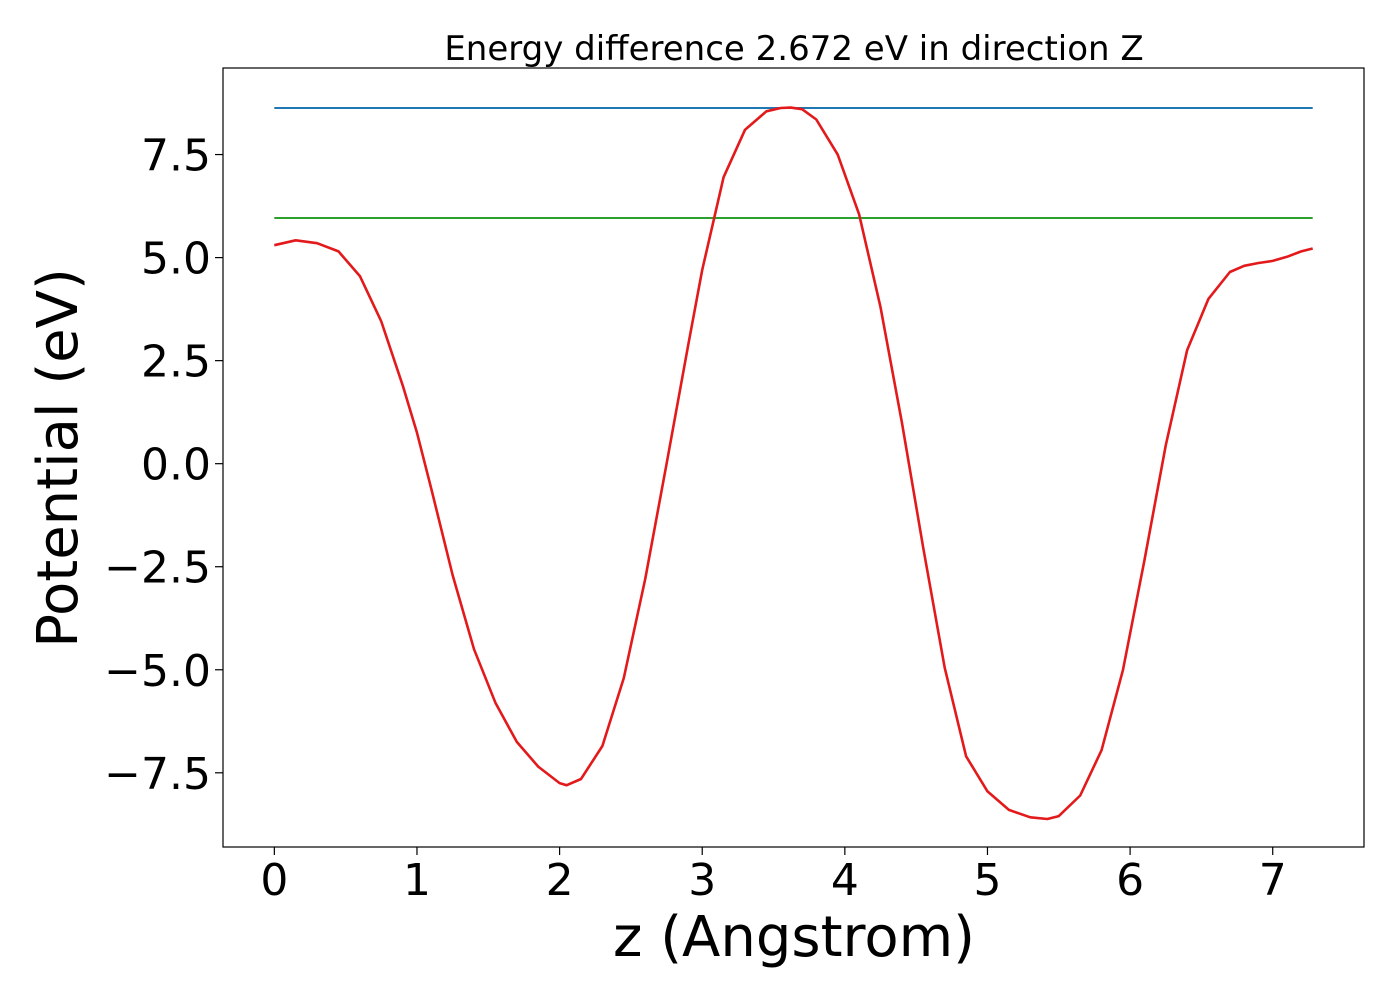  I want to click on x-tick-label: 0, so click(274, 880).